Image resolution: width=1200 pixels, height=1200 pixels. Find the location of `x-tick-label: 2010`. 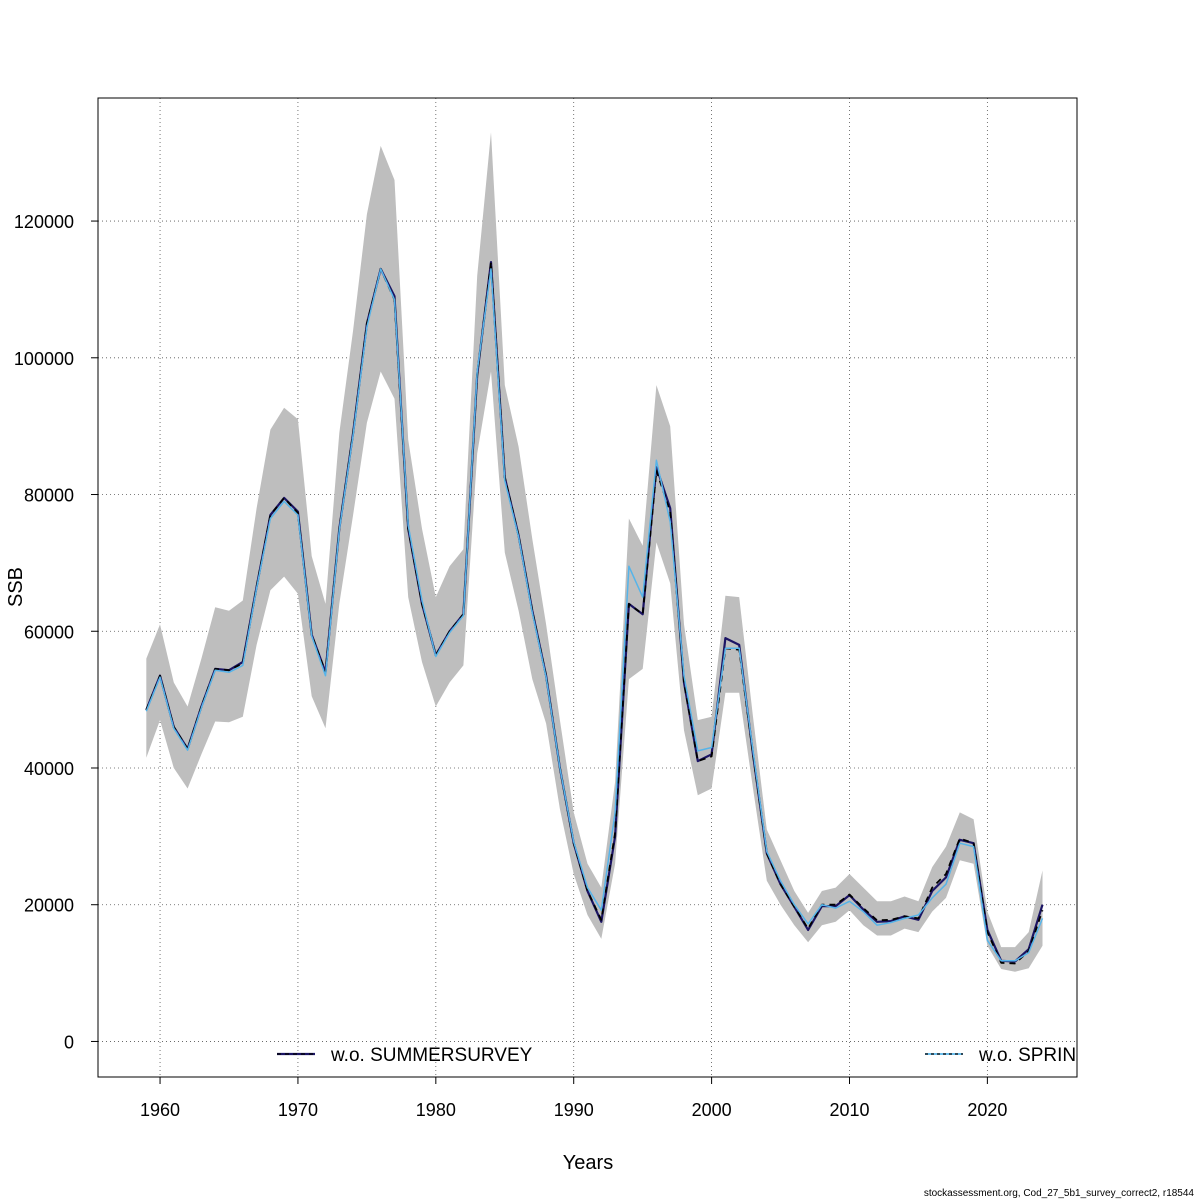

x-tick-label: 2010 is located at coordinates (849, 1110).